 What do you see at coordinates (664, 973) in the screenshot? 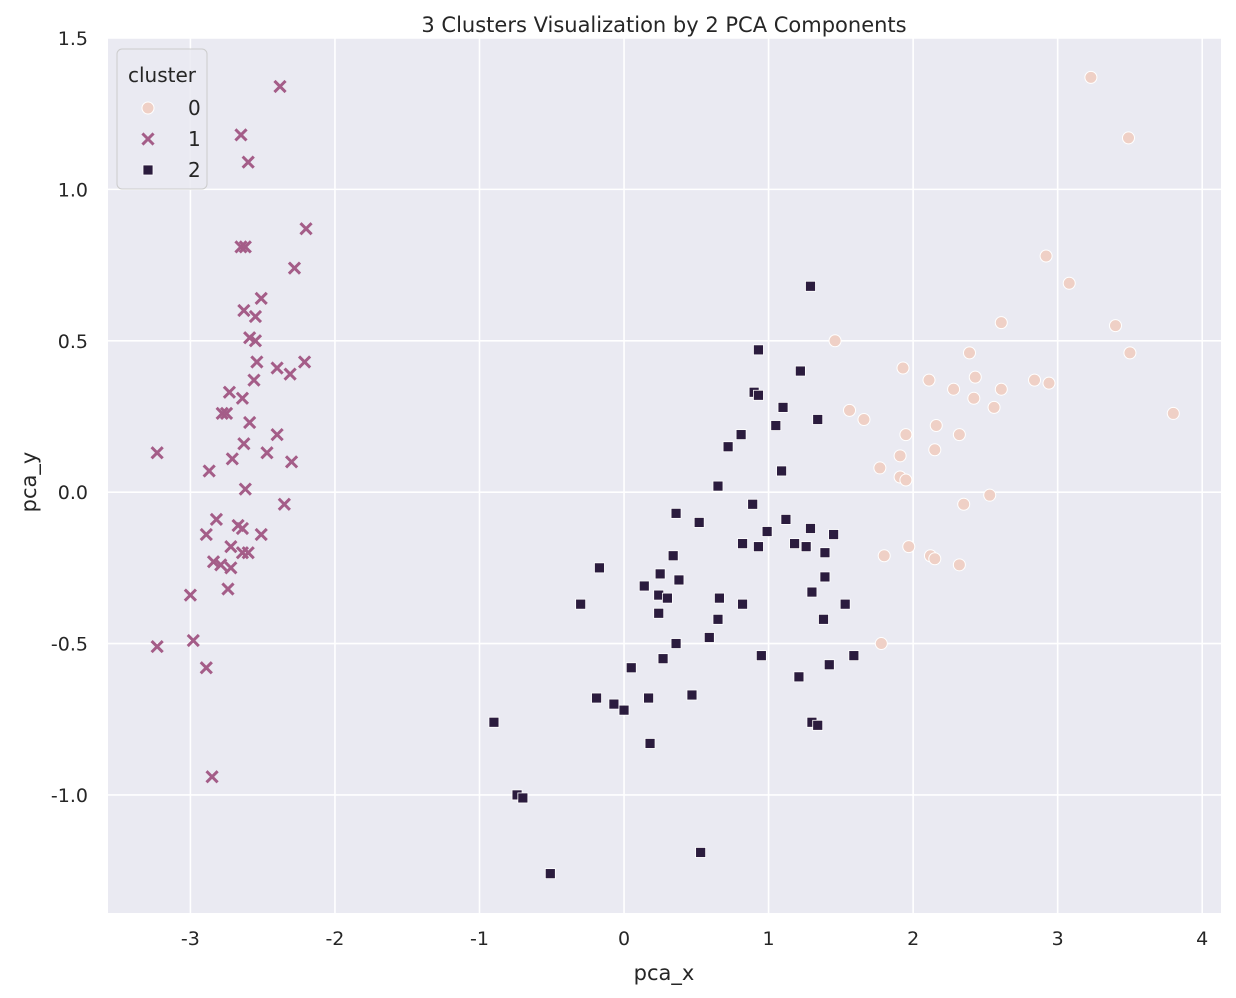
I see `x-axis-title: pca_x` at bounding box center [664, 973].